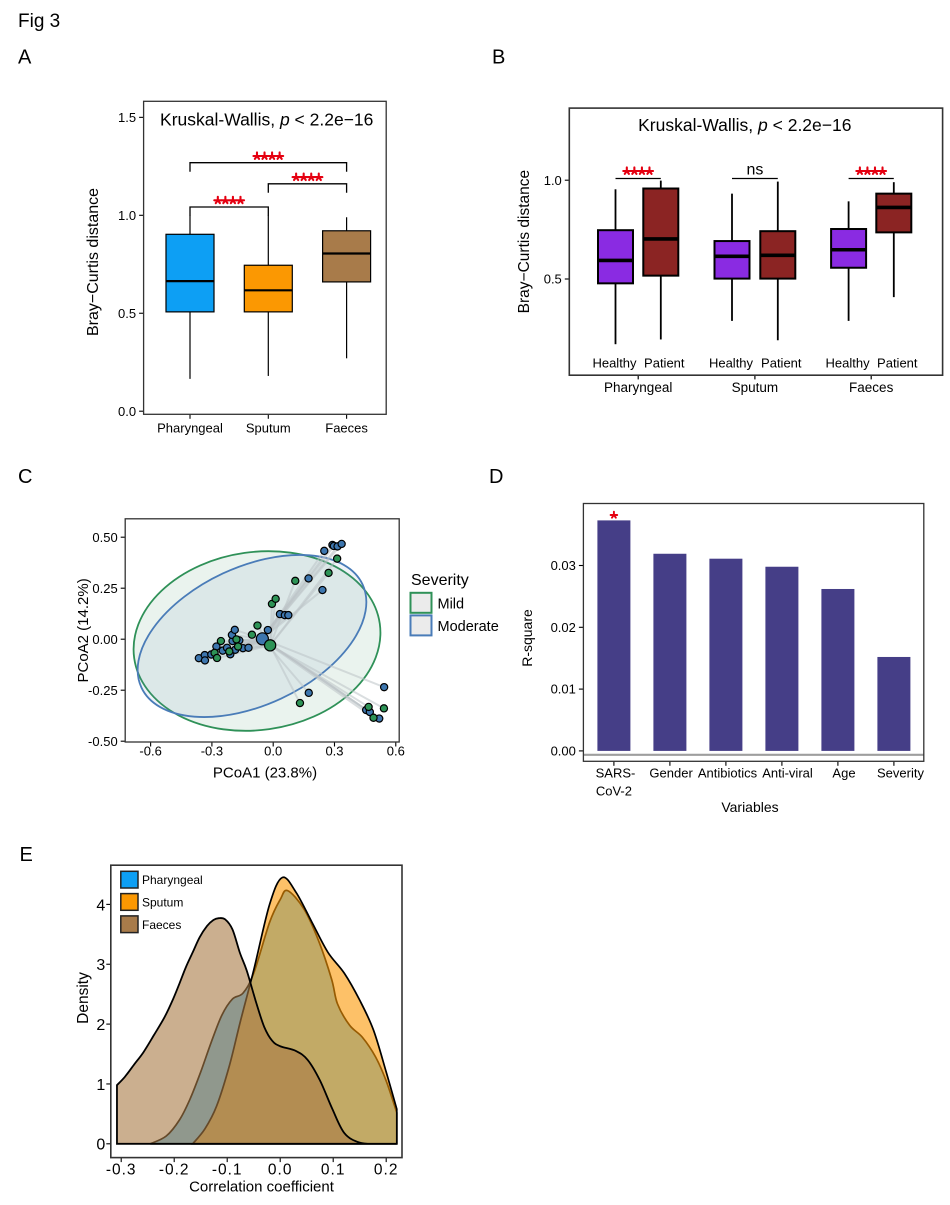 The height and width of the screenshot is (1205, 950). What do you see at coordinates (104, 588) in the screenshot?
I see `svg-text: 0.25` at bounding box center [104, 588].